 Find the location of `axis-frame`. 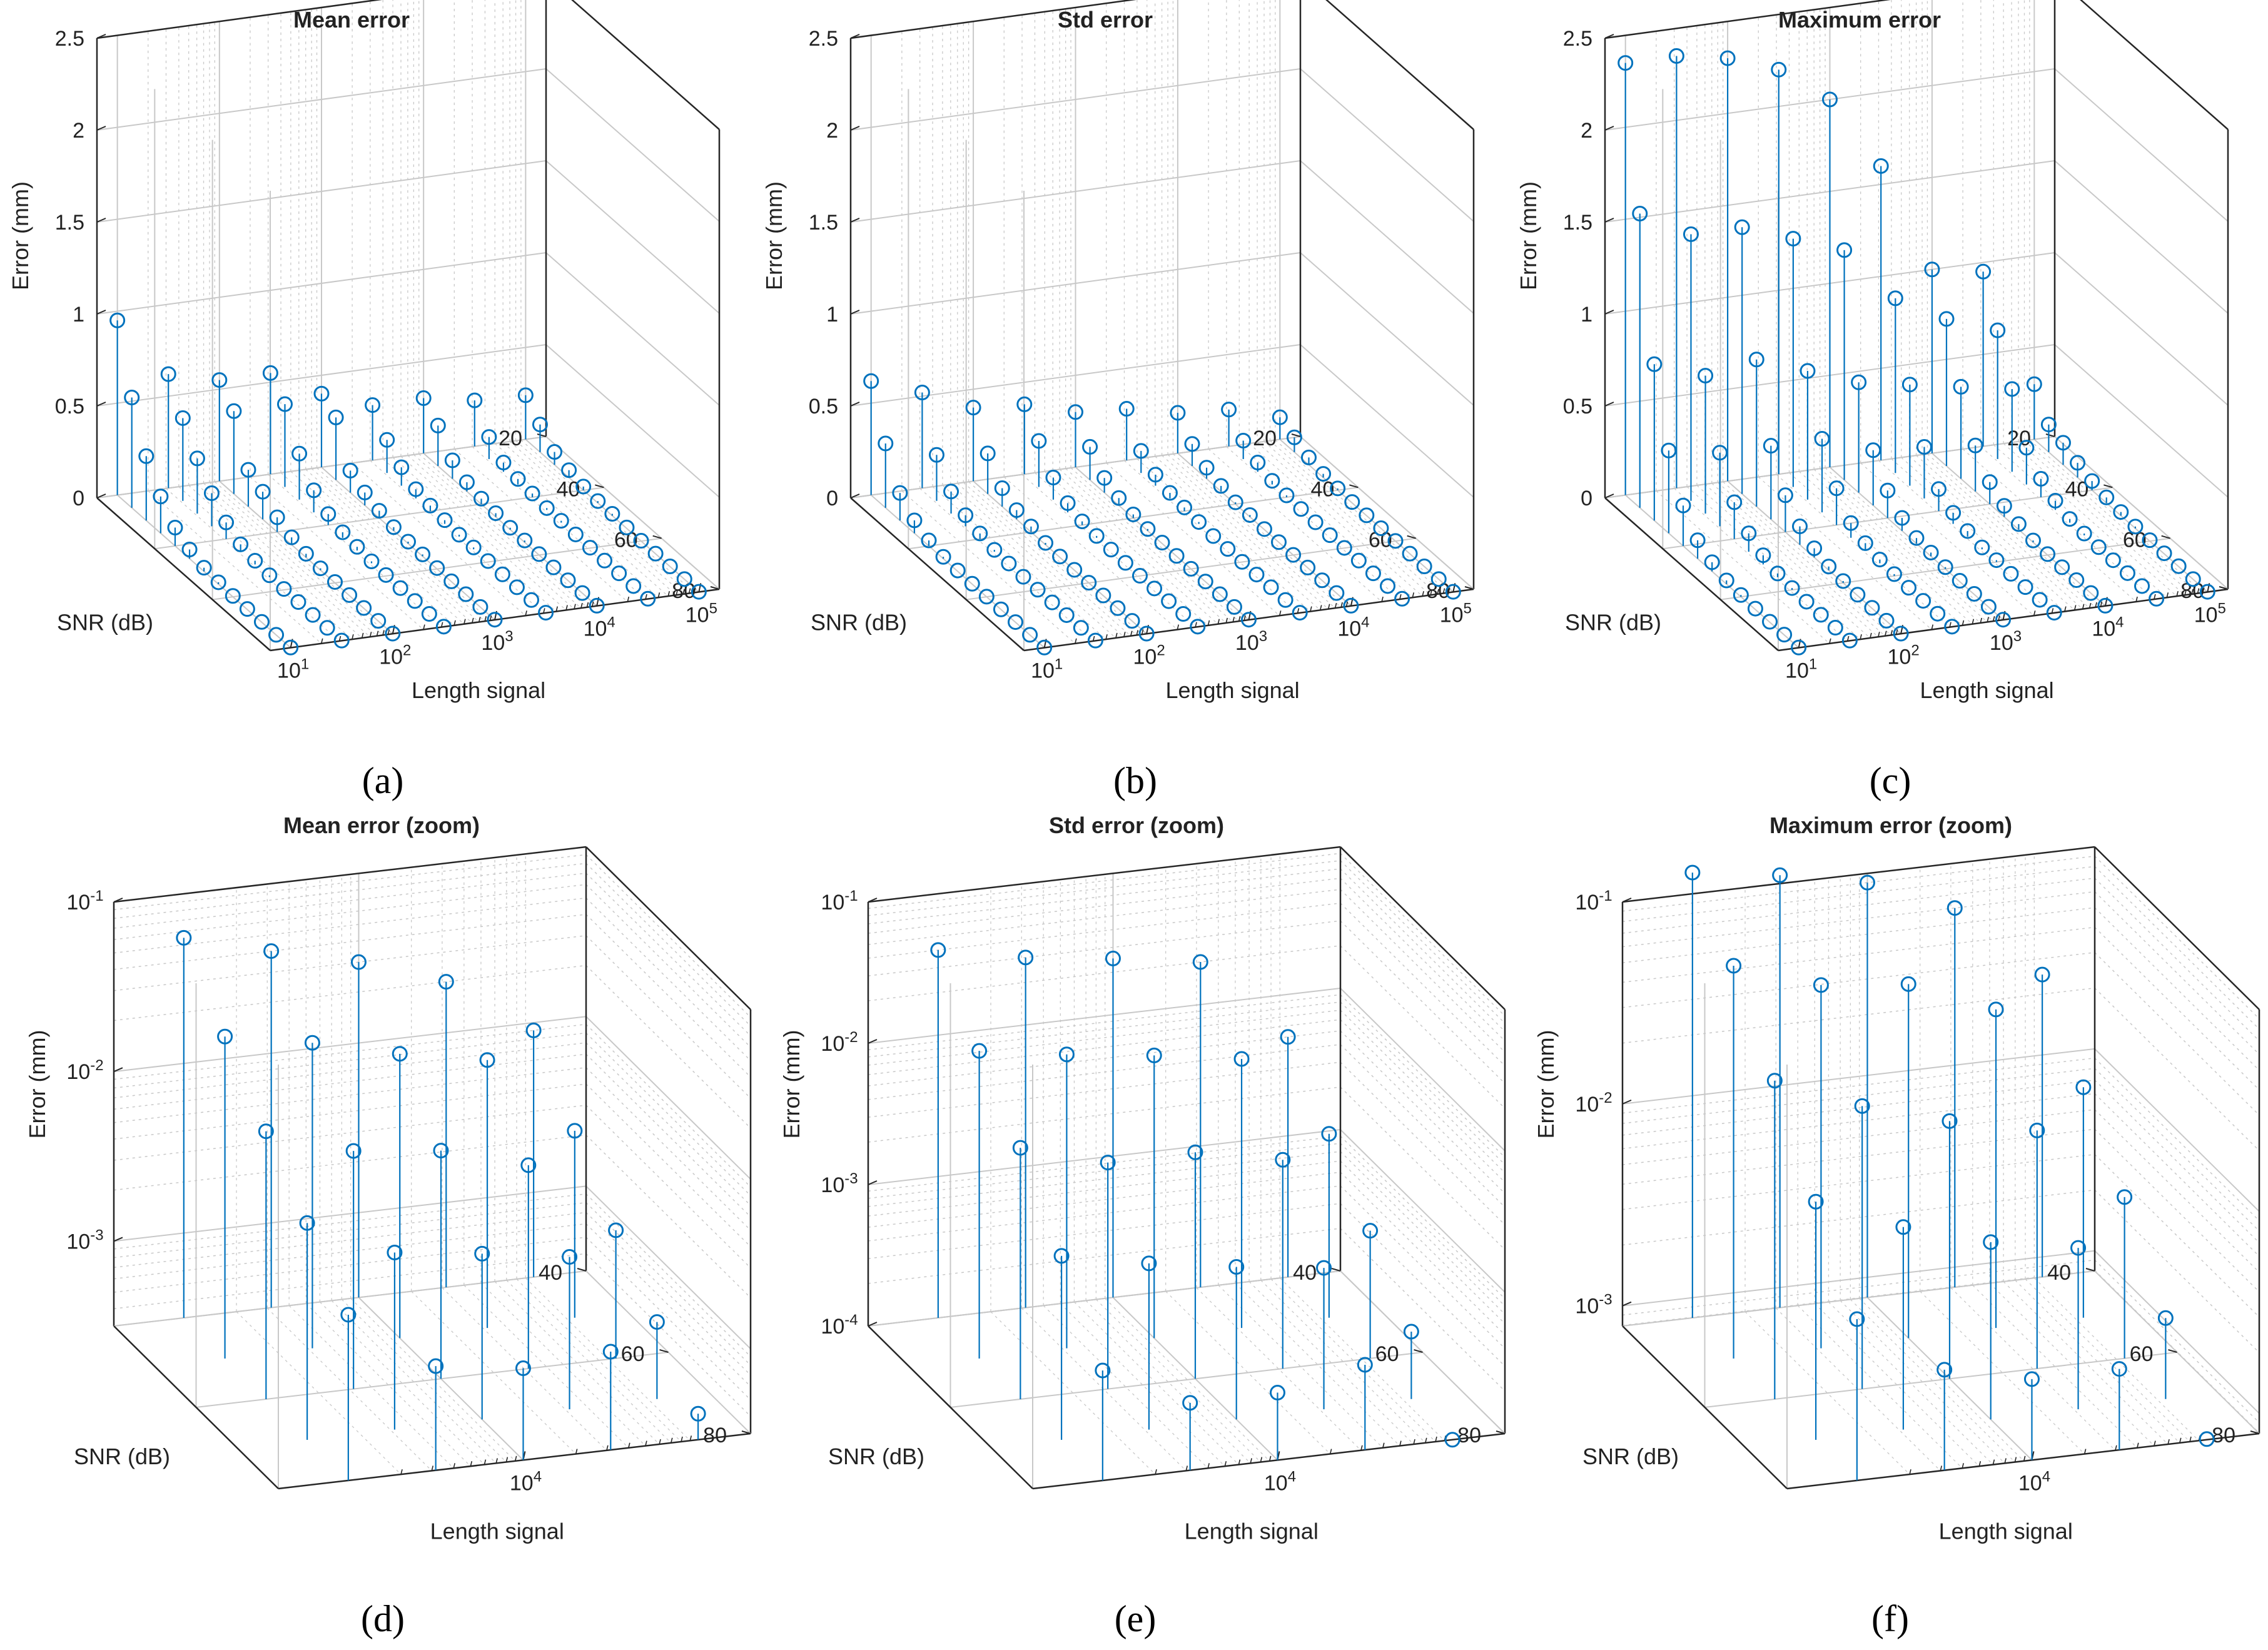

axis-frame is located at coordinates (993, 20).